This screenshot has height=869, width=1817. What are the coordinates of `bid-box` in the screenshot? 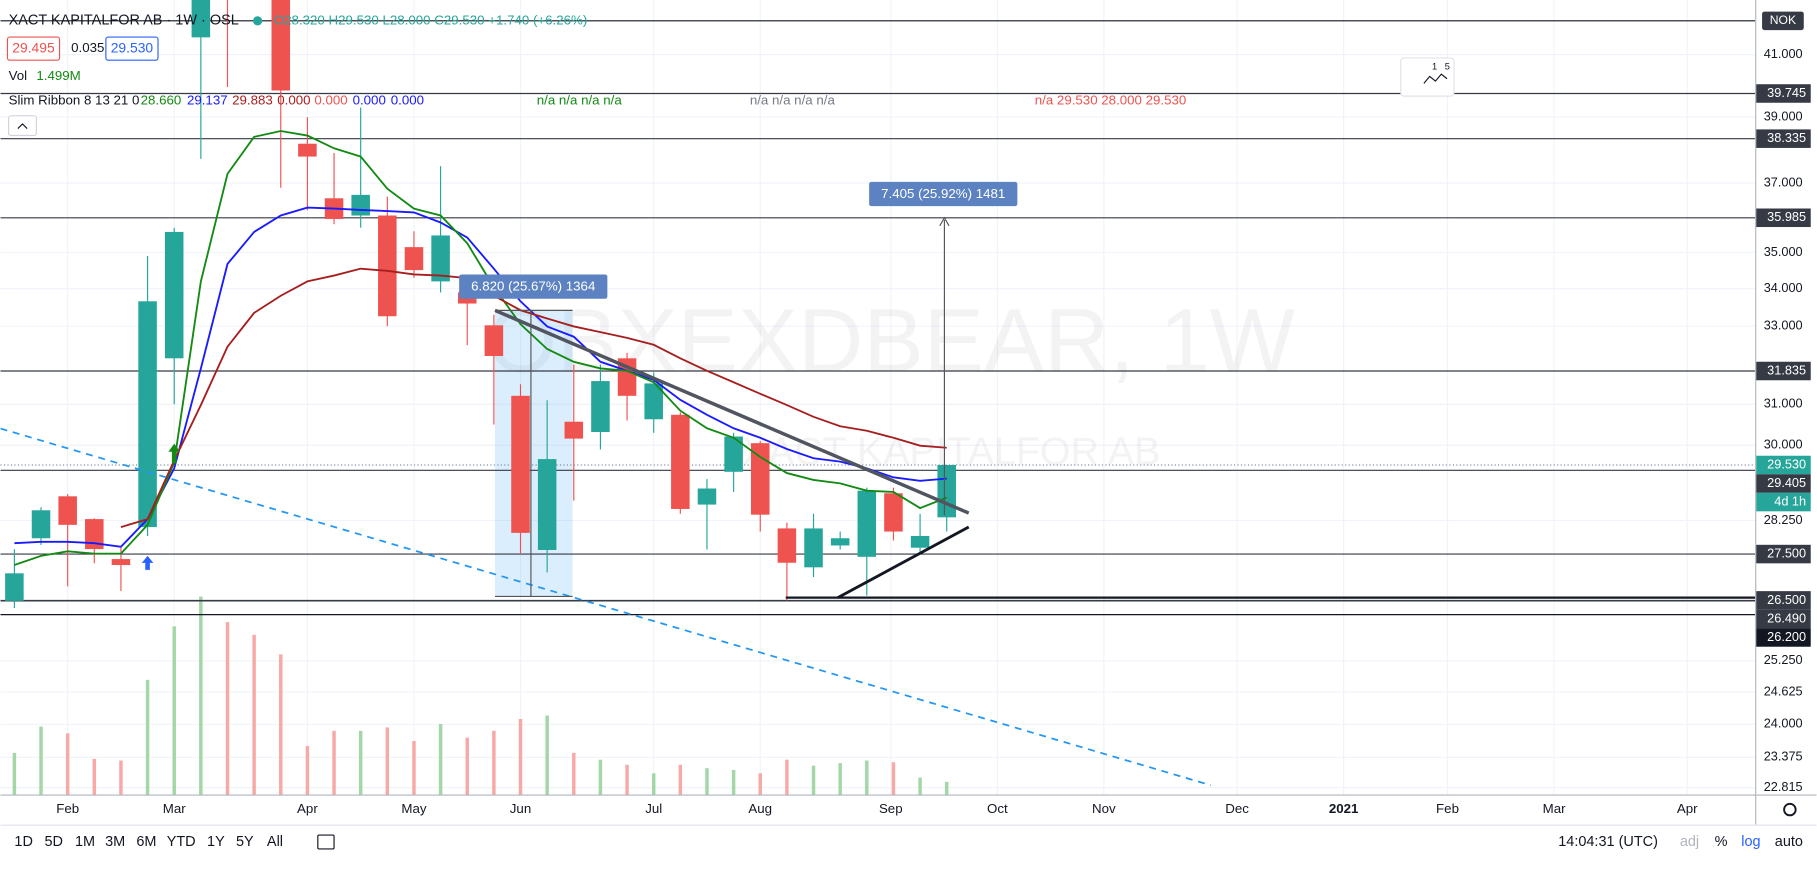 It's located at (33, 48).